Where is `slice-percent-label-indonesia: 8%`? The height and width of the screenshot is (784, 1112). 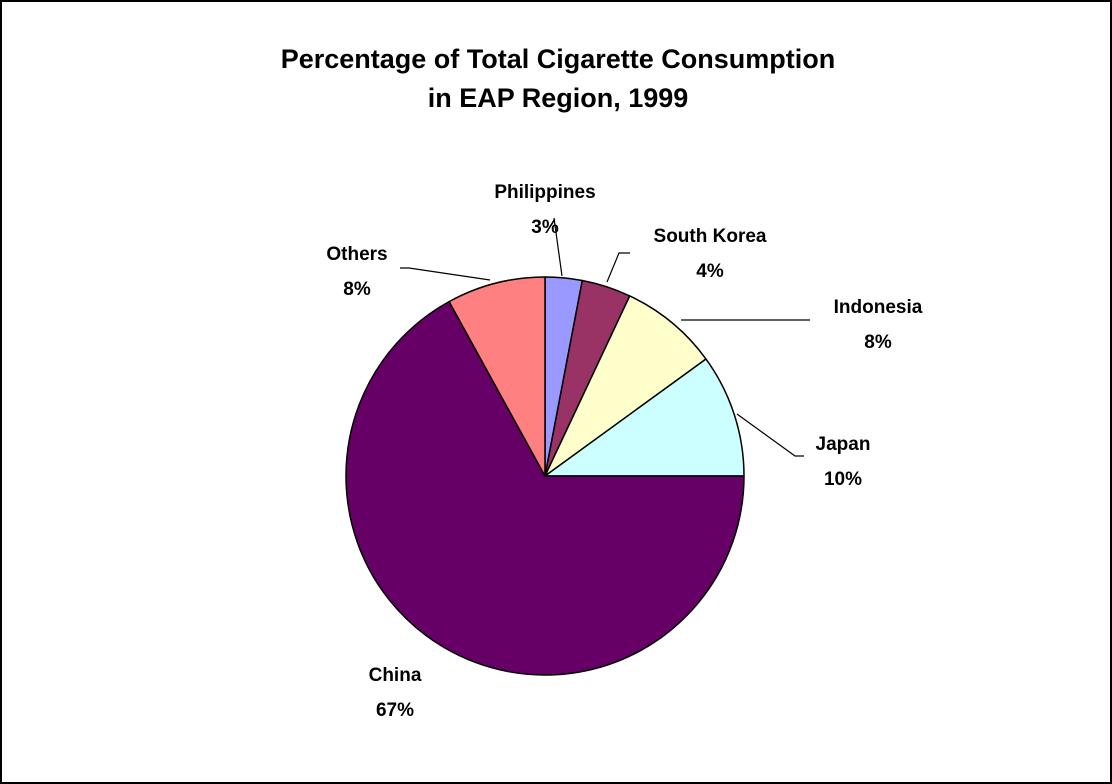 slice-percent-label-indonesia: 8% is located at coordinates (878, 342).